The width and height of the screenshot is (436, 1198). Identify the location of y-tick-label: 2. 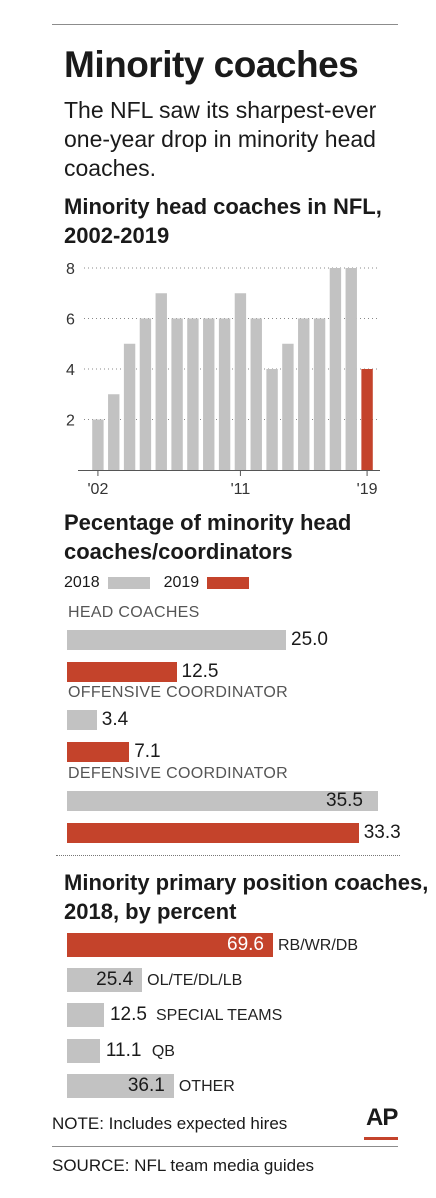
(70, 421).